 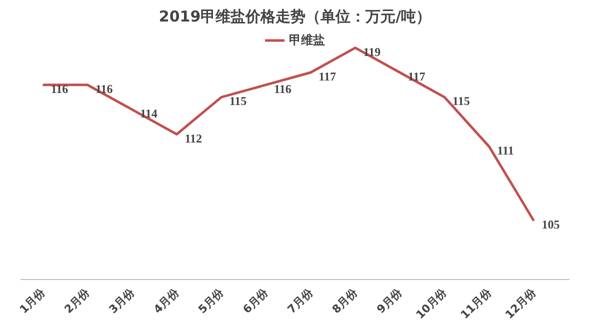 What do you see at coordinates (166, 300) in the screenshot?
I see `x-tick-label: 4月份` at bounding box center [166, 300].